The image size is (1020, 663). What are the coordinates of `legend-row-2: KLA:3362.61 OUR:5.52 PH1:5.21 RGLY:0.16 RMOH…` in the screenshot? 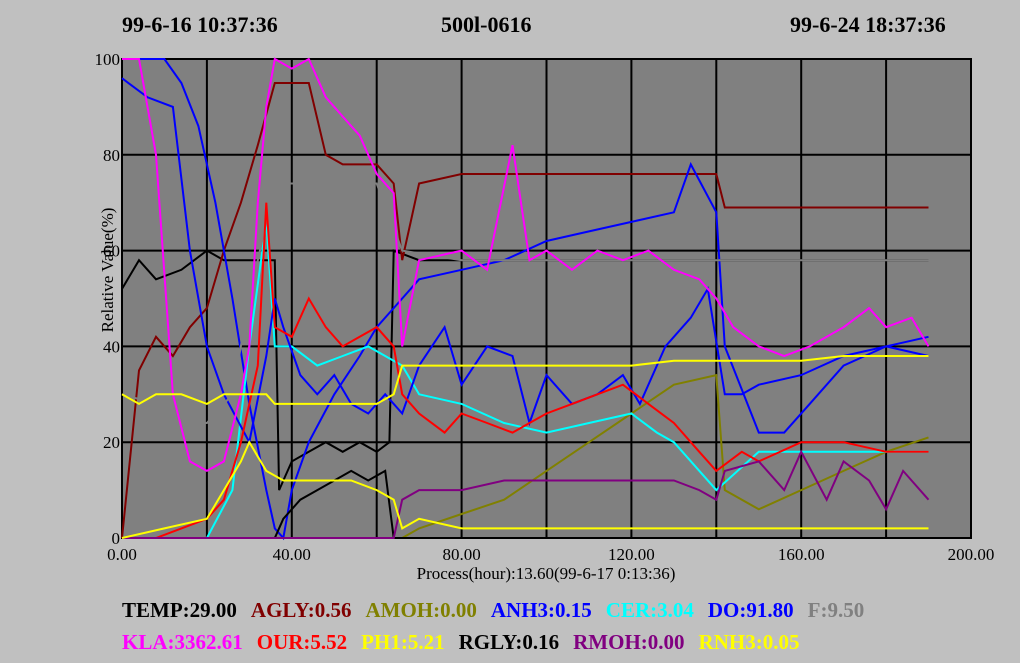 It's located at (467, 642).